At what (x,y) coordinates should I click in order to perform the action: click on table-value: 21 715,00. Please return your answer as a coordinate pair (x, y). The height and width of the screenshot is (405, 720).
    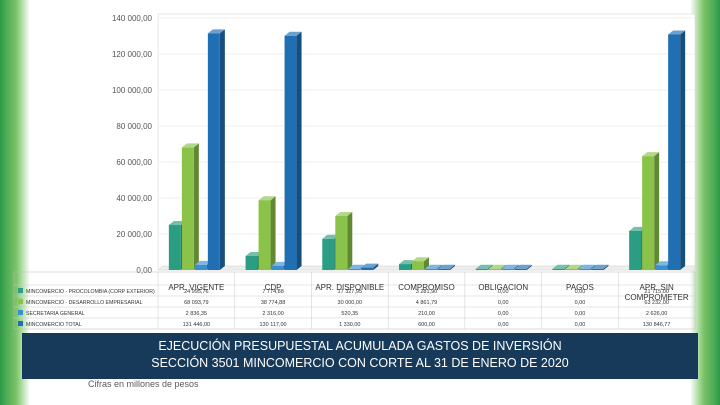
    Looking at the image, I should click on (656, 292).